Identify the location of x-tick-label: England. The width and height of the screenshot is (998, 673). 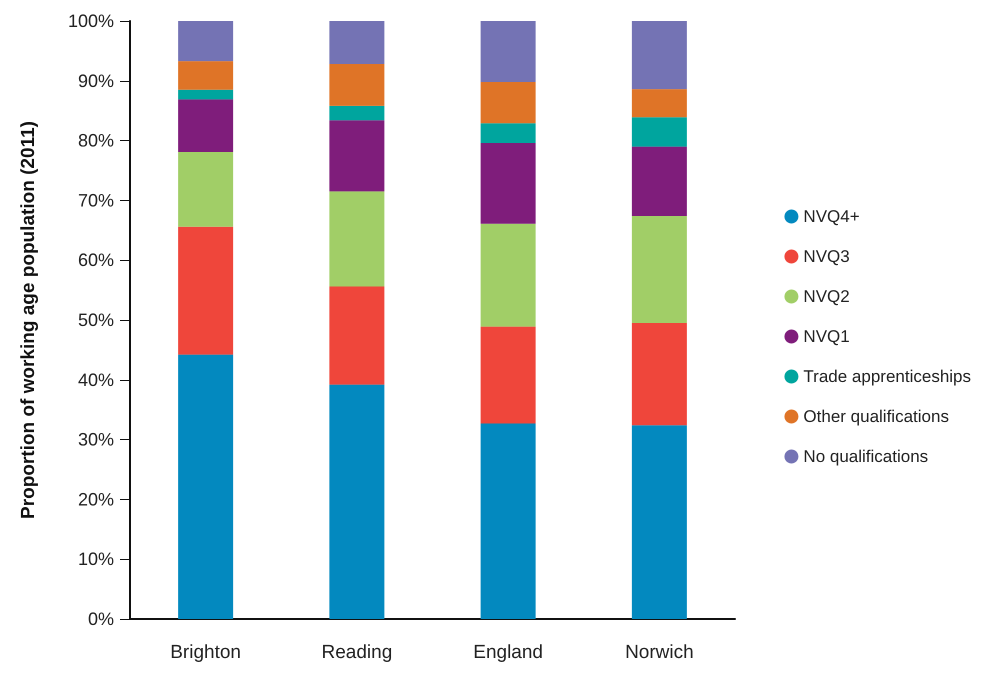
(508, 652).